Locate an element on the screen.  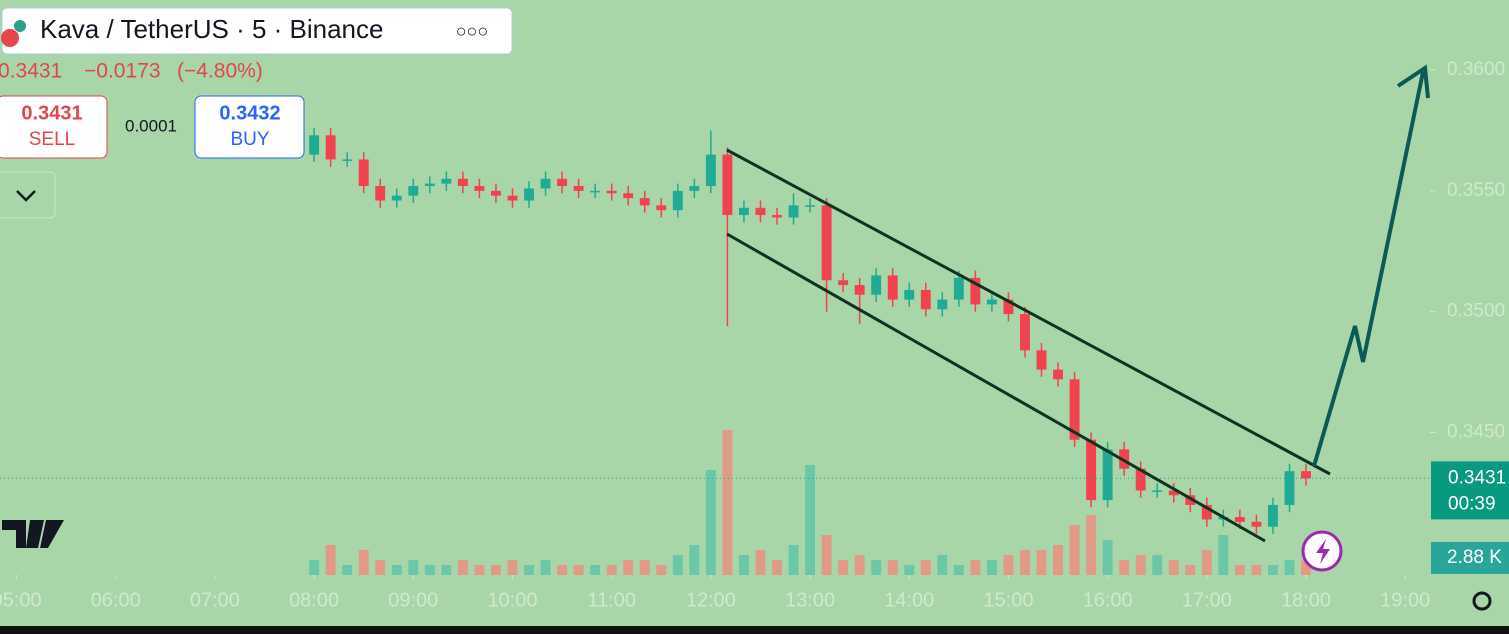
sell-label: SELL is located at coordinates (52, 139).